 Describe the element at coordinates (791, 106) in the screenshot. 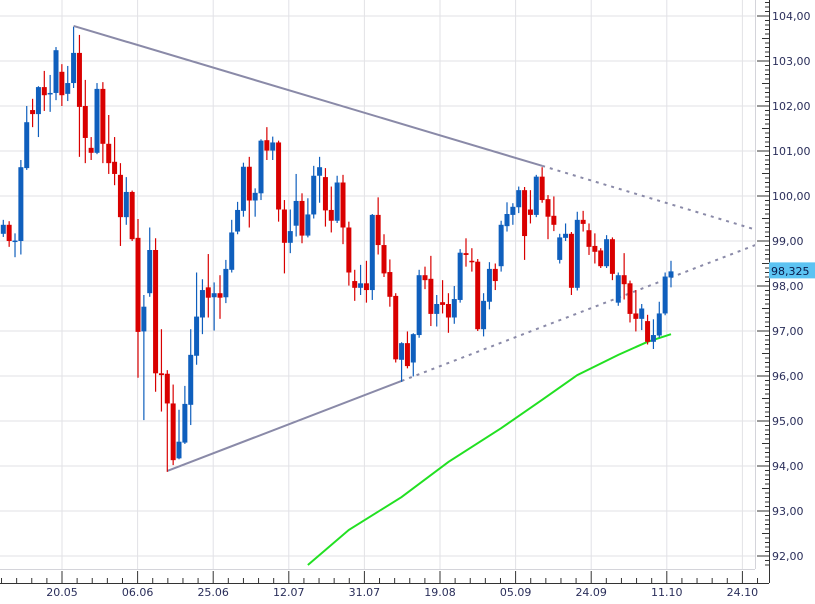

I see `y-tick-label: 102,00` at that location.